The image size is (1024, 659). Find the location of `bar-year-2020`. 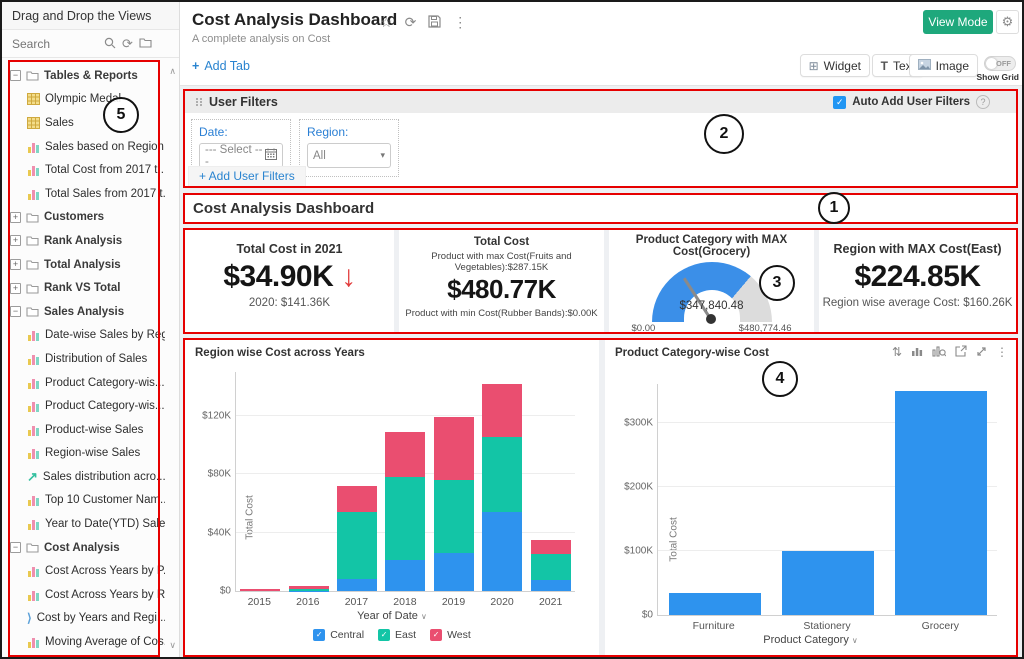

bar-year-2020 is located at coordinates (502, 481).